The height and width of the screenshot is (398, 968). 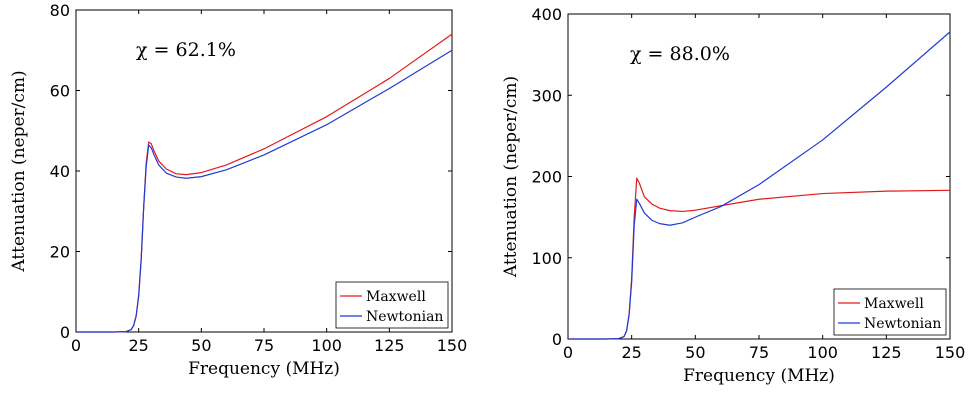 What do you see at coordinates (546, 14) in the screenshot?
I see `y-tick-label: 400` at bounding box center [546, 14].